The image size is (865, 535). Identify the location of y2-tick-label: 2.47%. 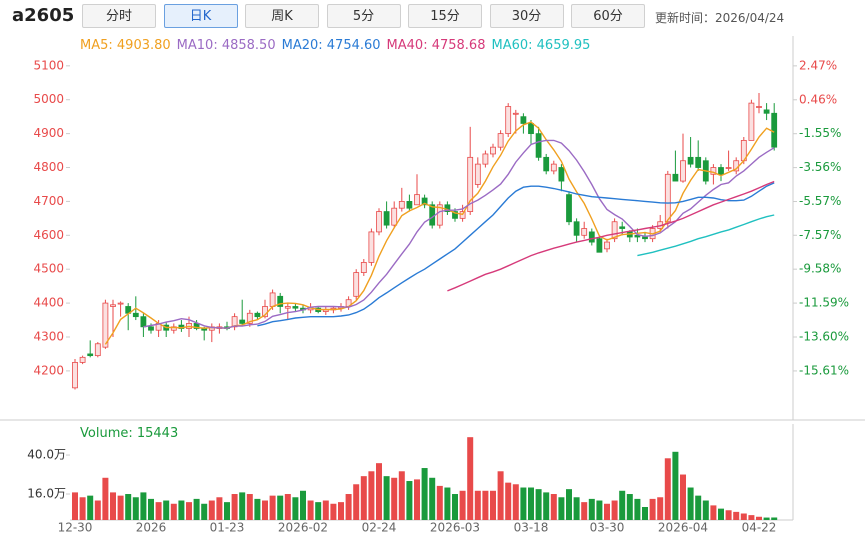
(818, 65).